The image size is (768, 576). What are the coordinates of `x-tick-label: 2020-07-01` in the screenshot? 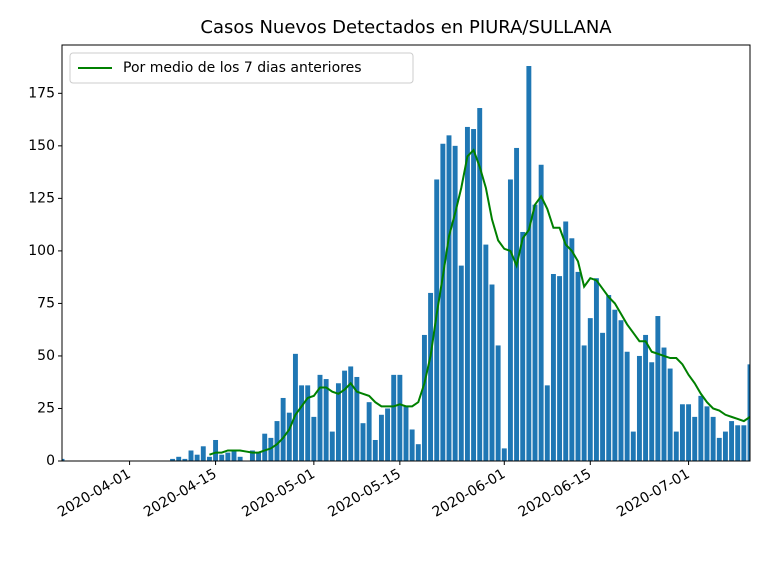 It's located at (653, 493).